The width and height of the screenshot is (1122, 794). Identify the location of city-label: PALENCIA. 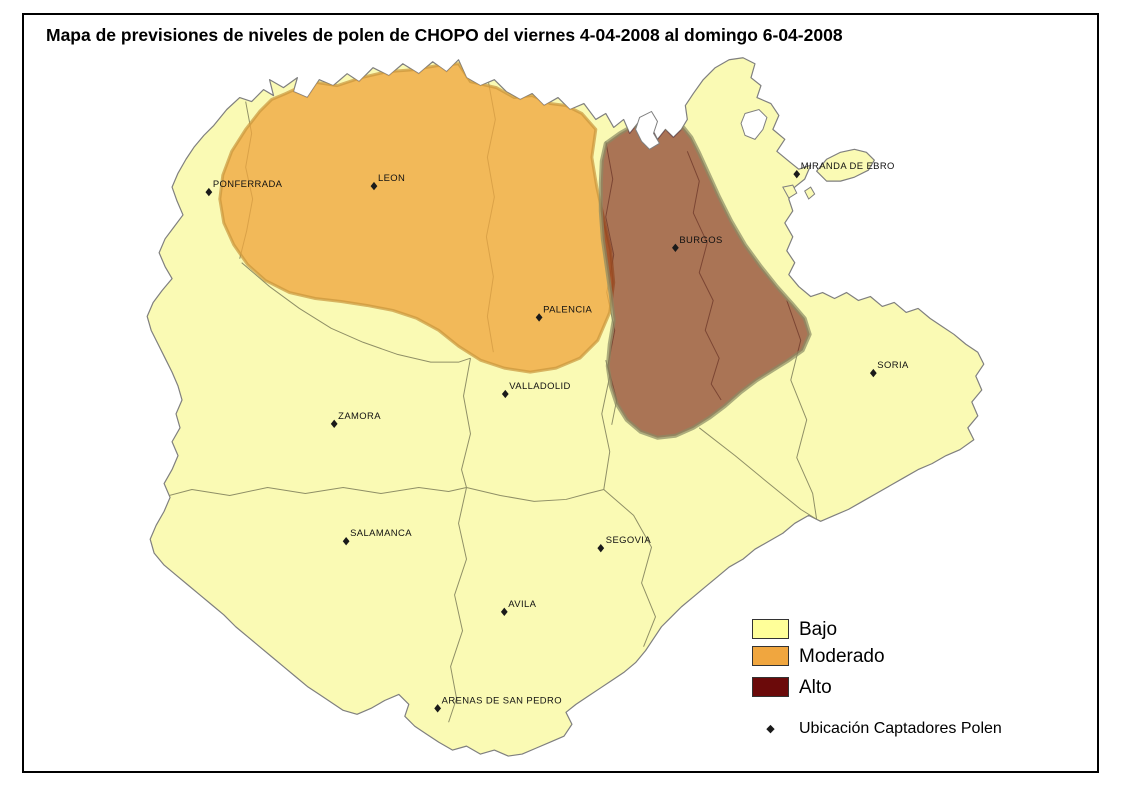
(567, 309).